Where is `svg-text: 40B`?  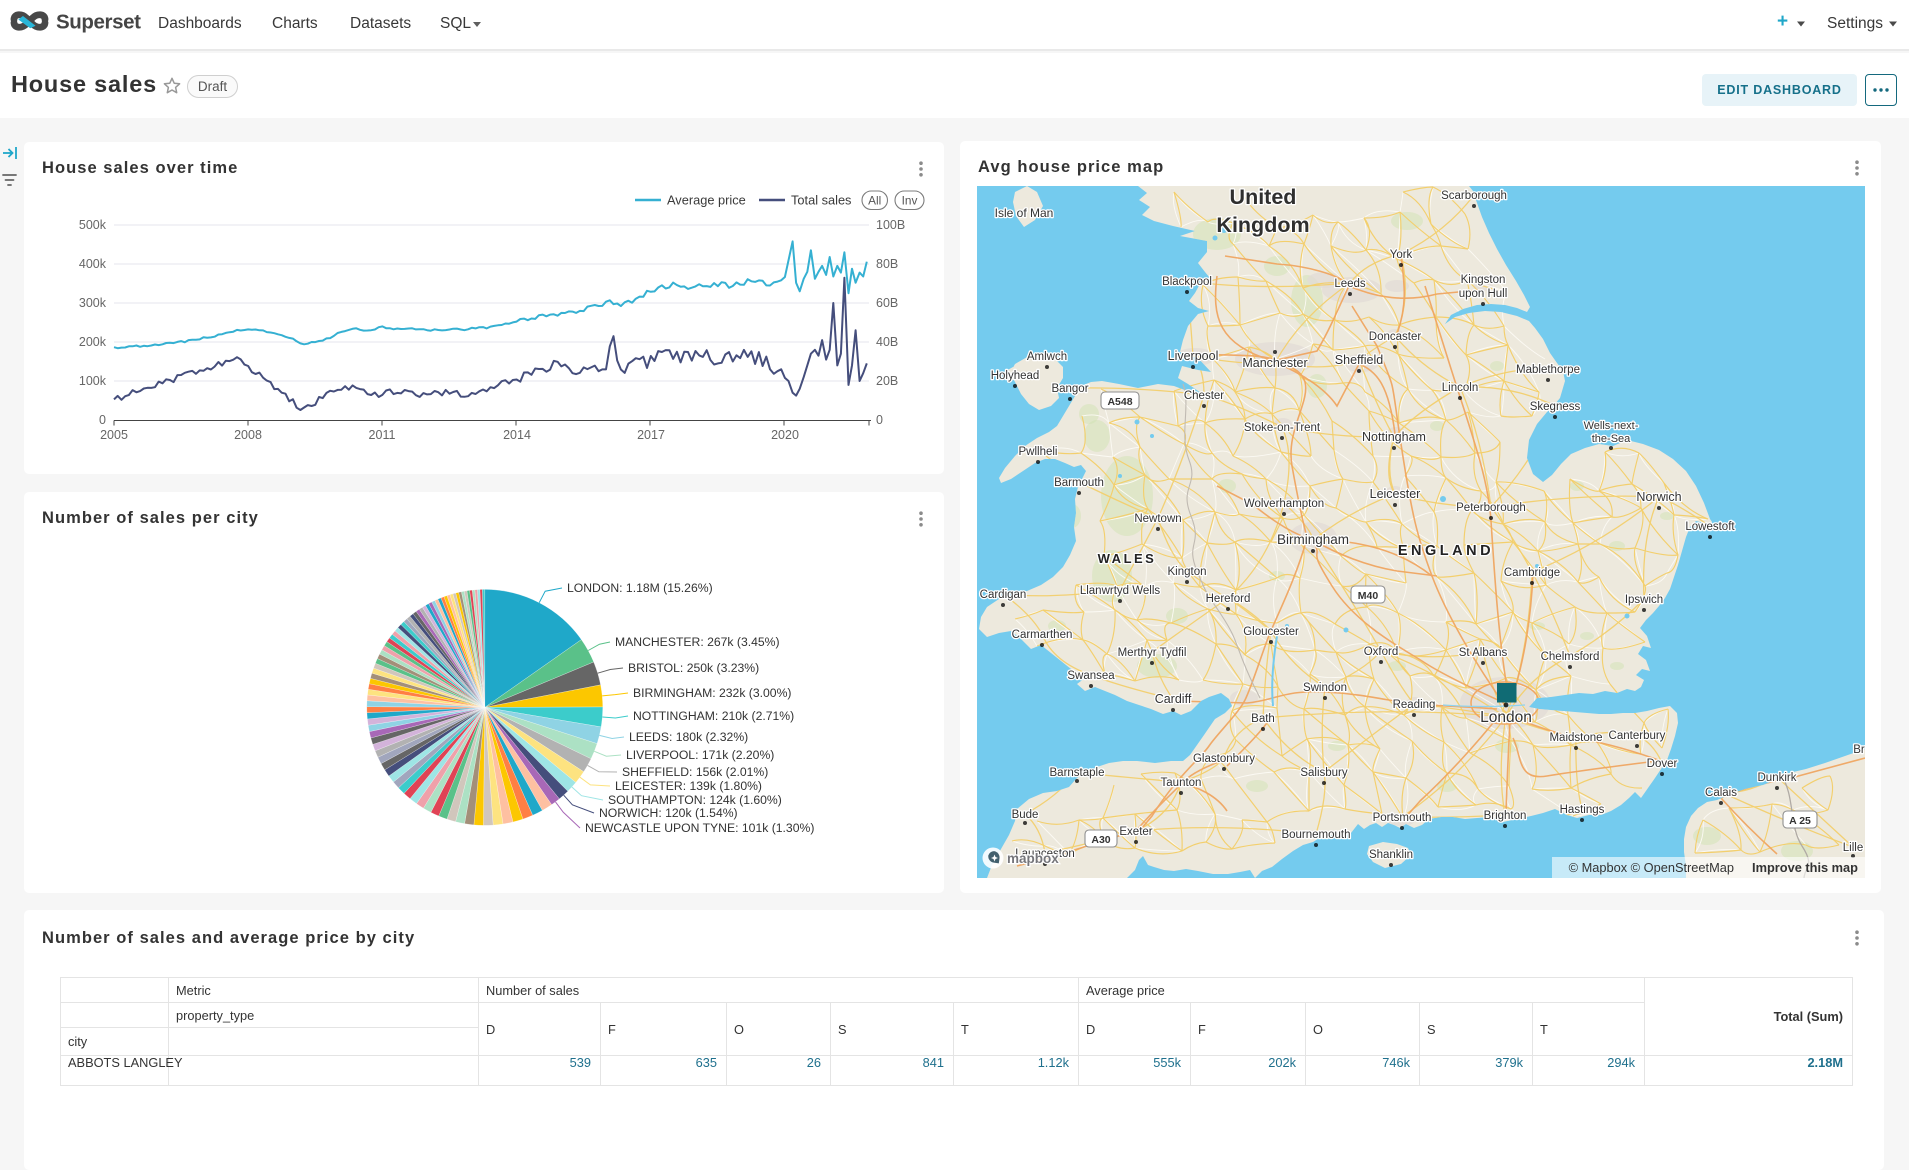 svg-text: 40B is located at coordinates (887, 342).